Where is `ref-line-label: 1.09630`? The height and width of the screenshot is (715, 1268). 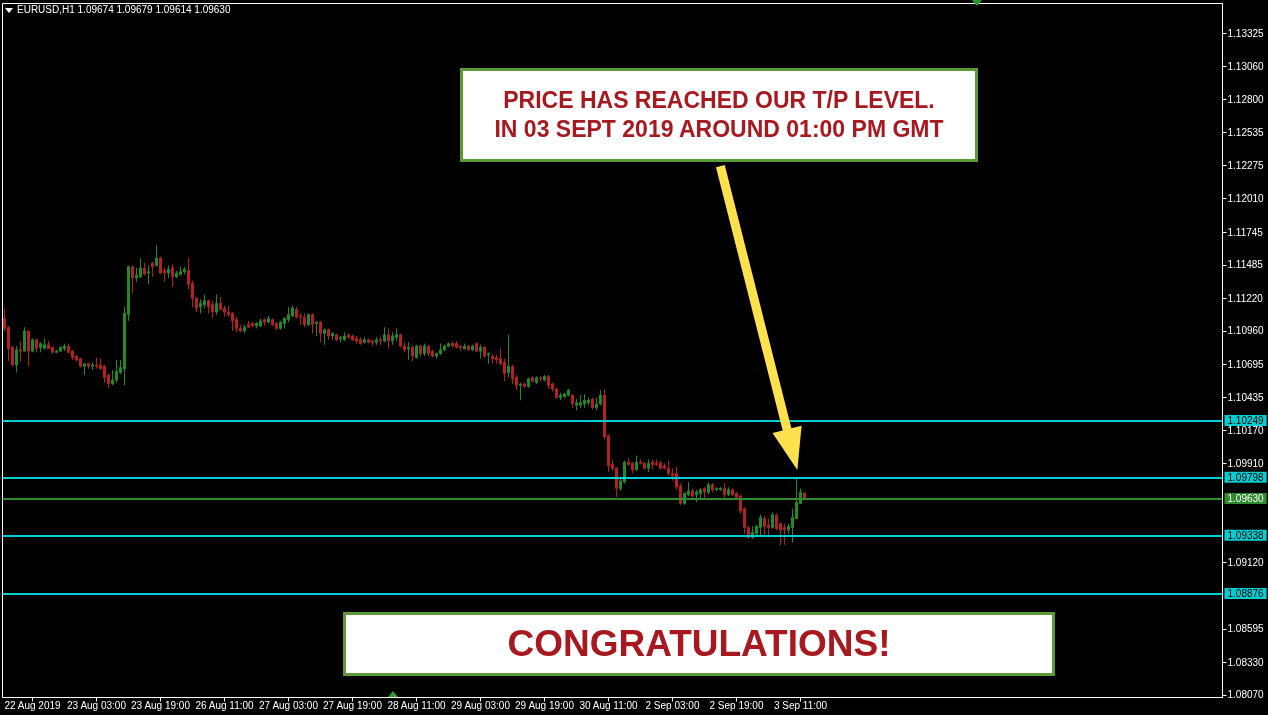
ref-line-label: 1.09630 is located at coordinates (1246, 498).